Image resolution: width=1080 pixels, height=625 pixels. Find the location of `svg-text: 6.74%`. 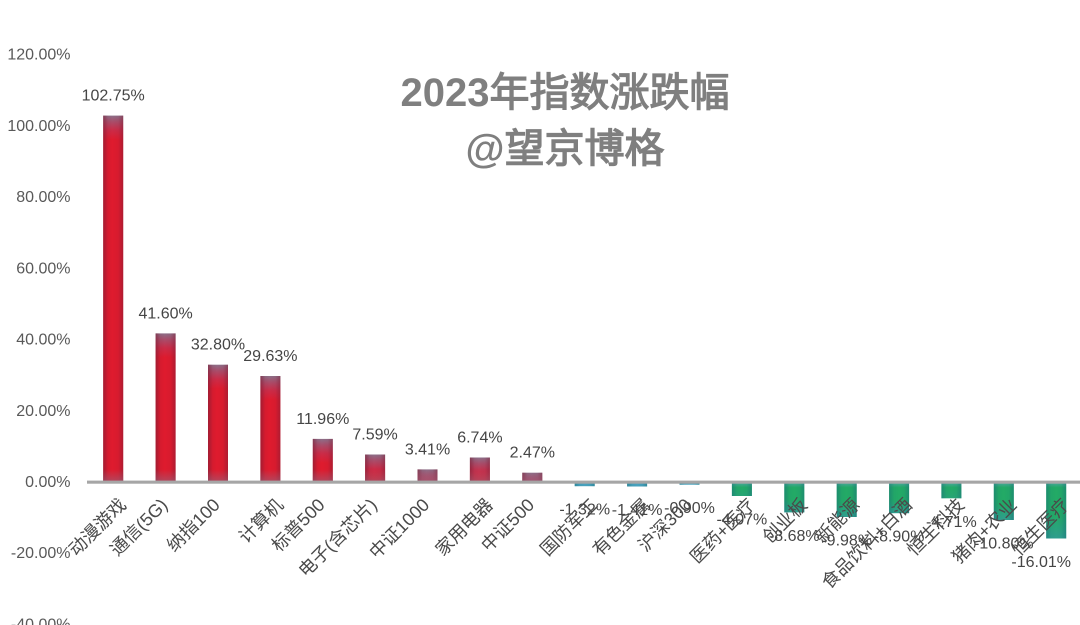

svg-text: 6.74% is located at coordinates (479, 438).